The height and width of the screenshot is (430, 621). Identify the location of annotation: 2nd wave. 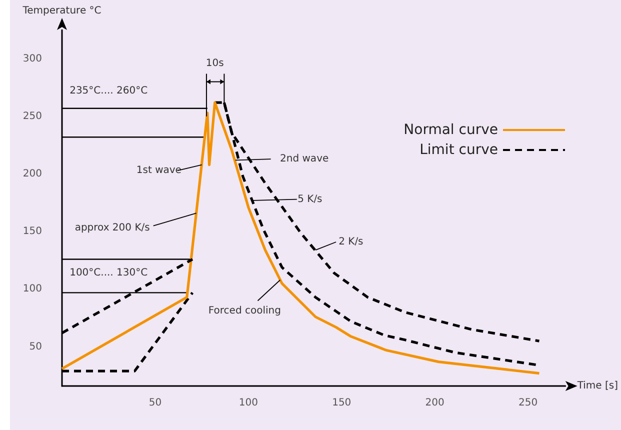
(304, 159).